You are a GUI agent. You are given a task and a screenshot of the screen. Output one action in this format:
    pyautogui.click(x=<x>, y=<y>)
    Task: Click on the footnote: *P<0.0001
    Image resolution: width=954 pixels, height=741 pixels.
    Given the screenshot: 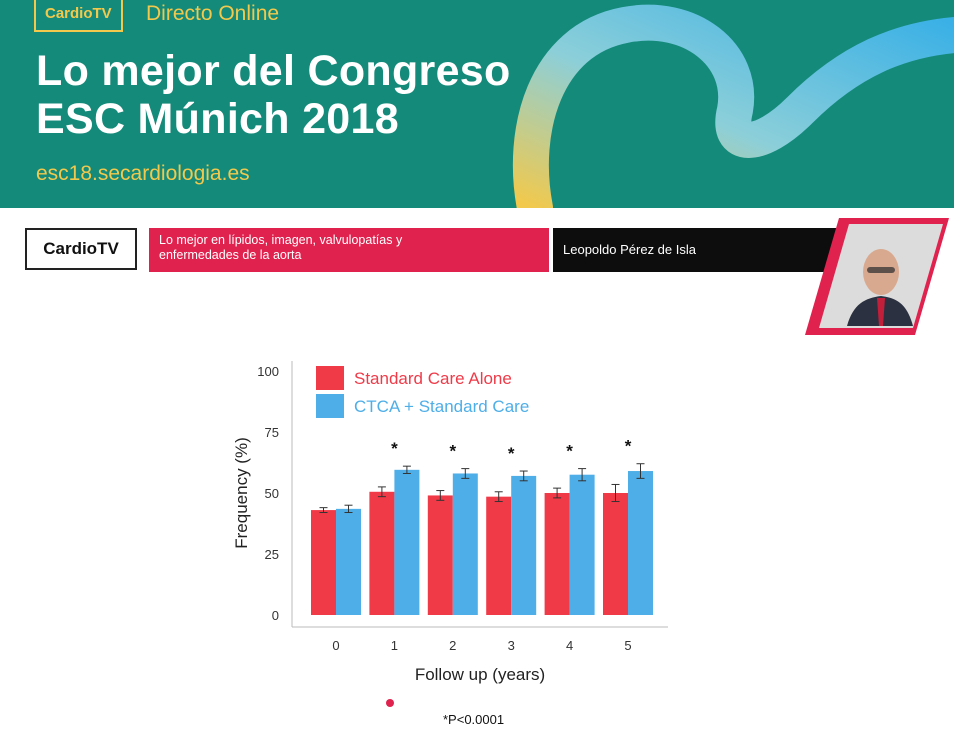 What is the action you would take?
    pyautogui.click(x=473, y=719)
    